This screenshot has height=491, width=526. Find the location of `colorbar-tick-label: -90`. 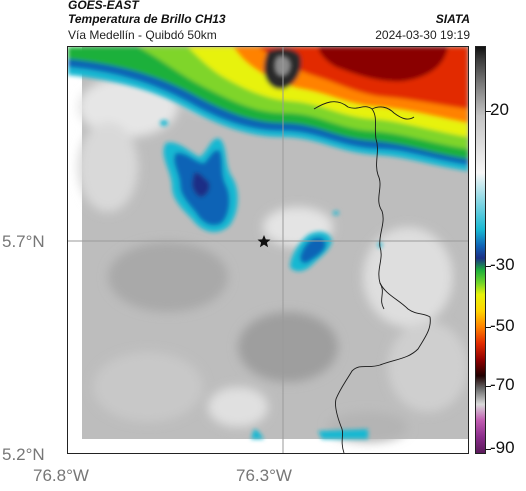

colorbar-tick-label: -90 is located at coordinates (502, 447).